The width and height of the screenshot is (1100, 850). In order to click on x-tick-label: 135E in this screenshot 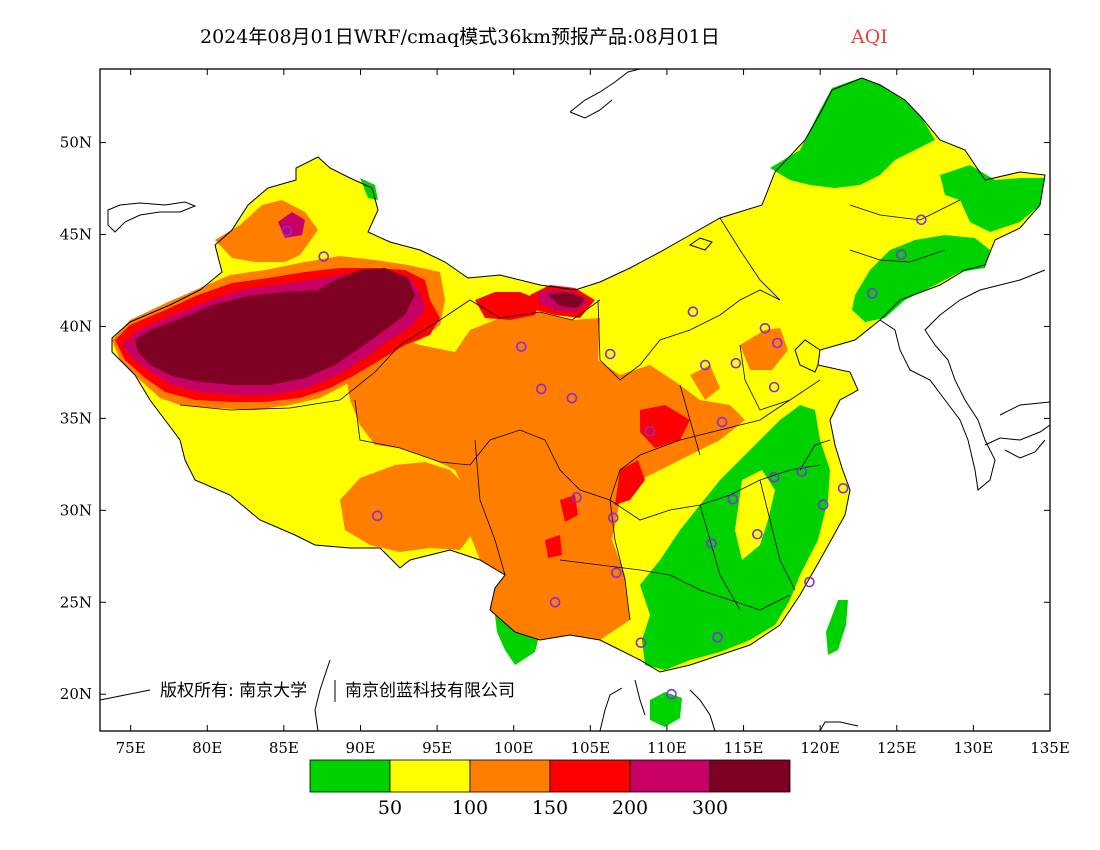, I will do `click(1050, 748)`.